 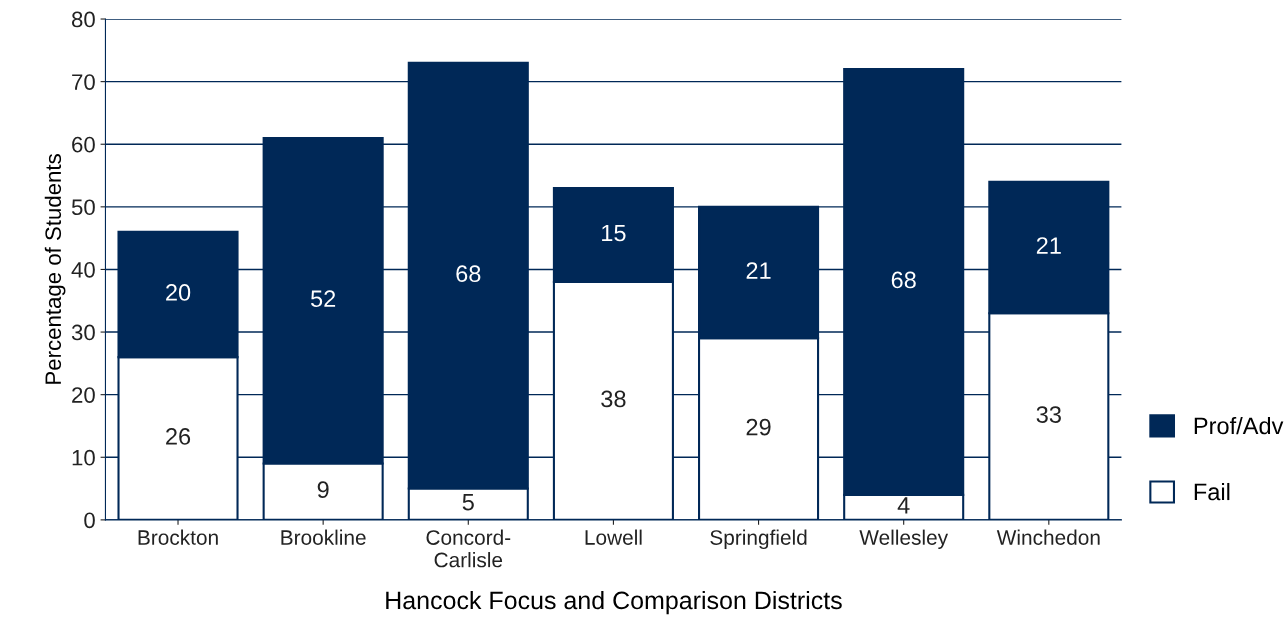 I want to click on x-tick-label: Brockton, so click(x=178, y=537).